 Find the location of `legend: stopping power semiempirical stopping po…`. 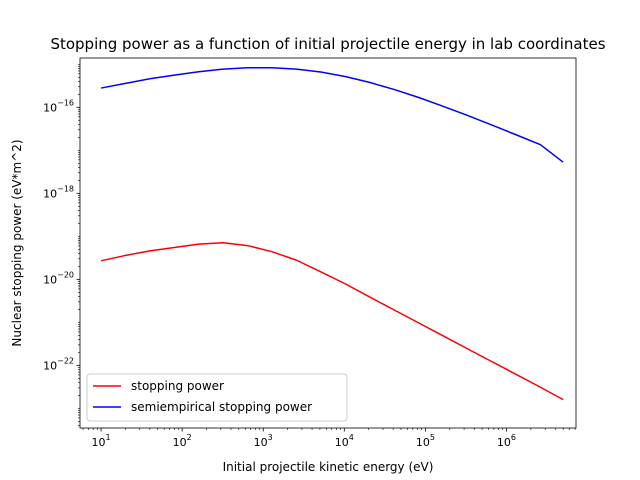

legend: stopping power semiempirical stopping po… is located at coordinates (217, 397).